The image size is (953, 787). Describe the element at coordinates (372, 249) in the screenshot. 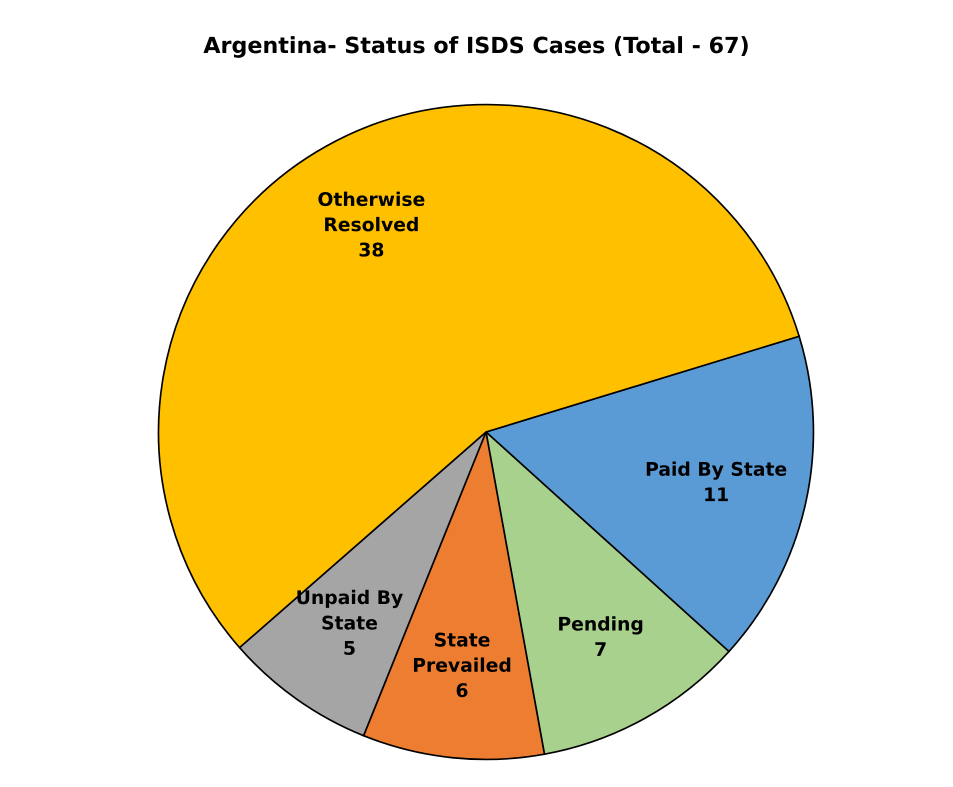

I see `data-label: 38` at that location.